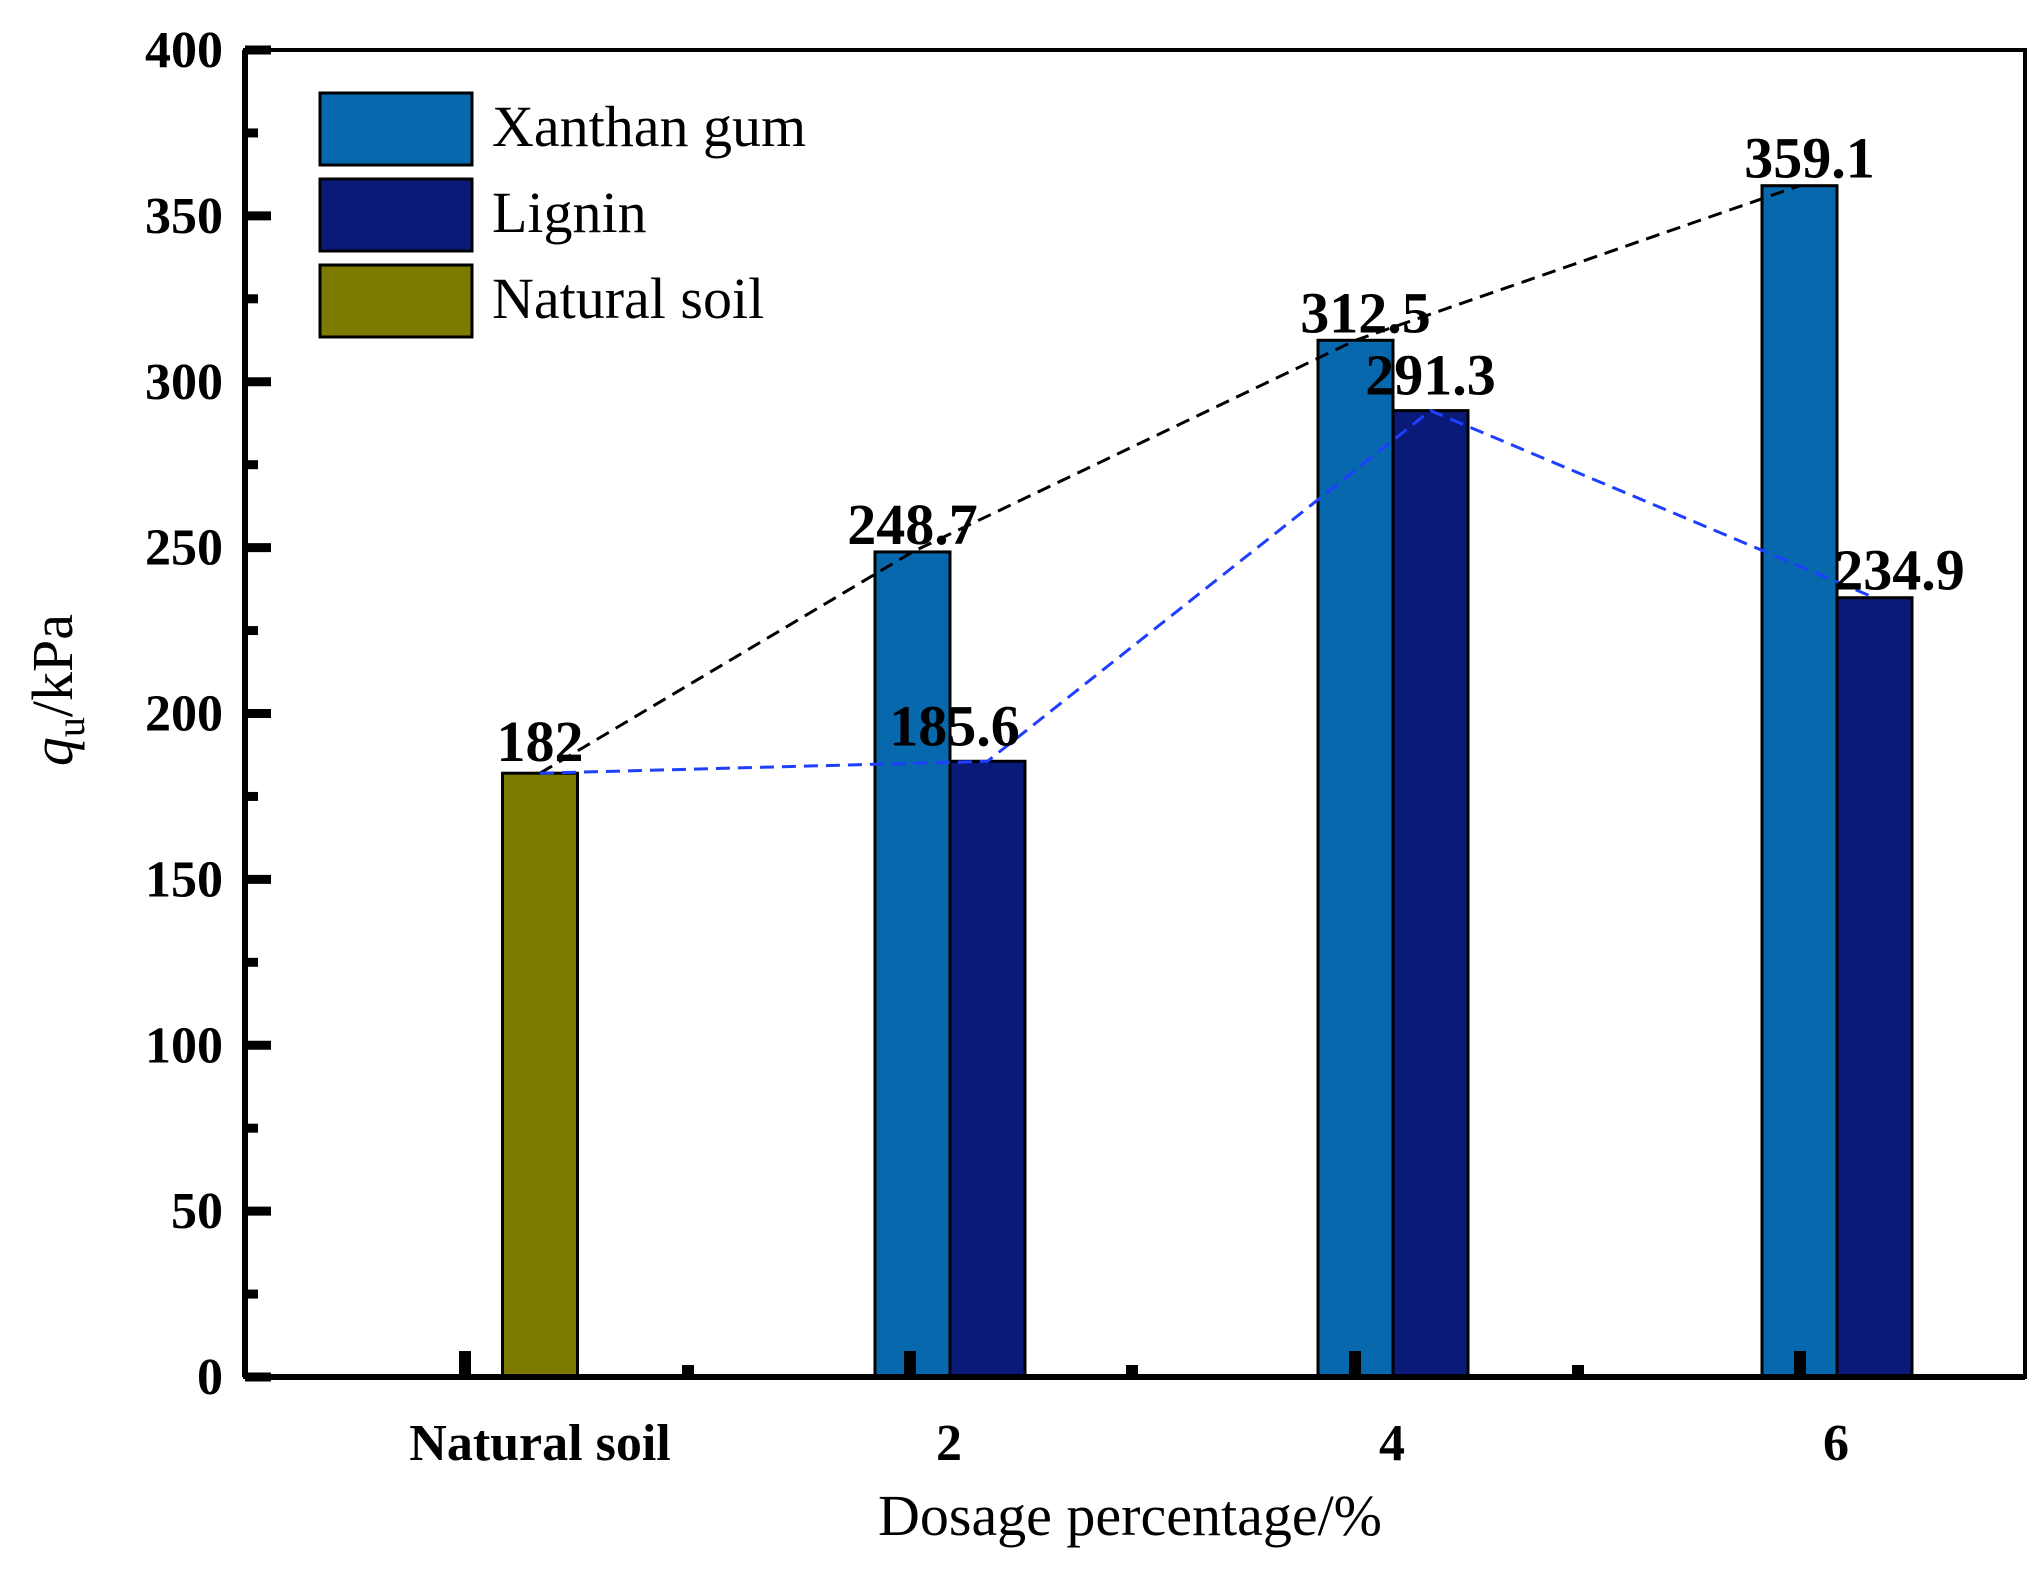 This screenshot has height=1571, width=2043. Describe the element at coordinates (197, 1211) in the screenshot. I see `y-tick-label: 50` at that location.